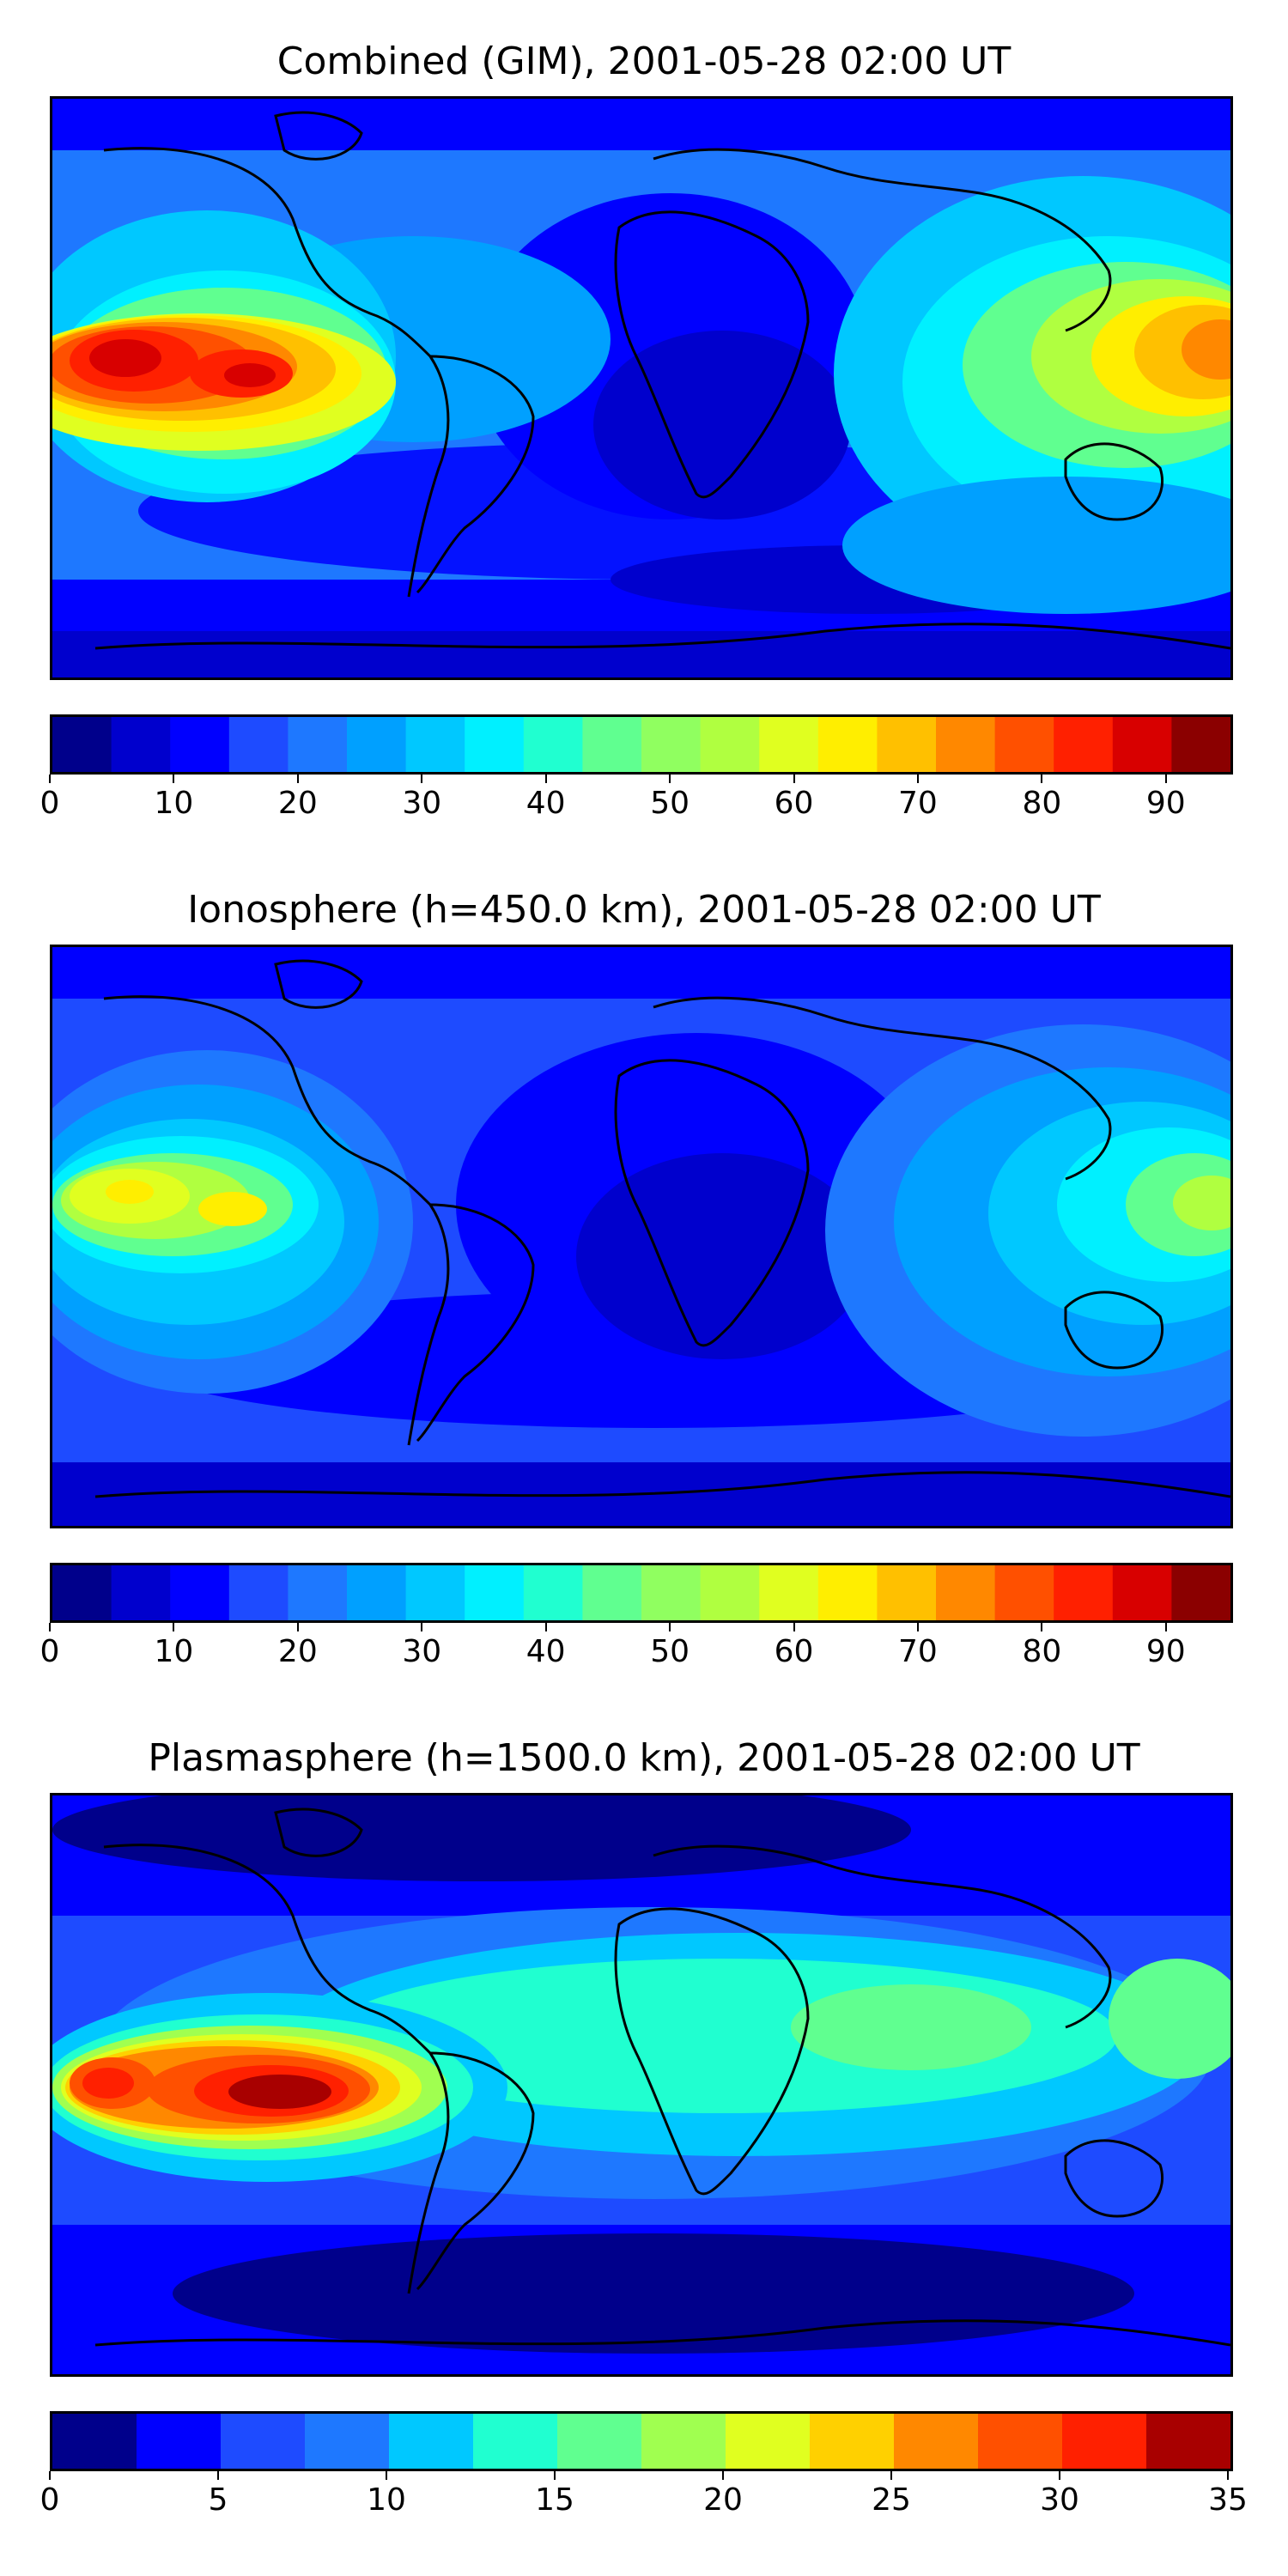 The width and height of the screenshot is (1288, 2576). I want to click on colorbar-ionosphere-bands, so click(641, 1592).